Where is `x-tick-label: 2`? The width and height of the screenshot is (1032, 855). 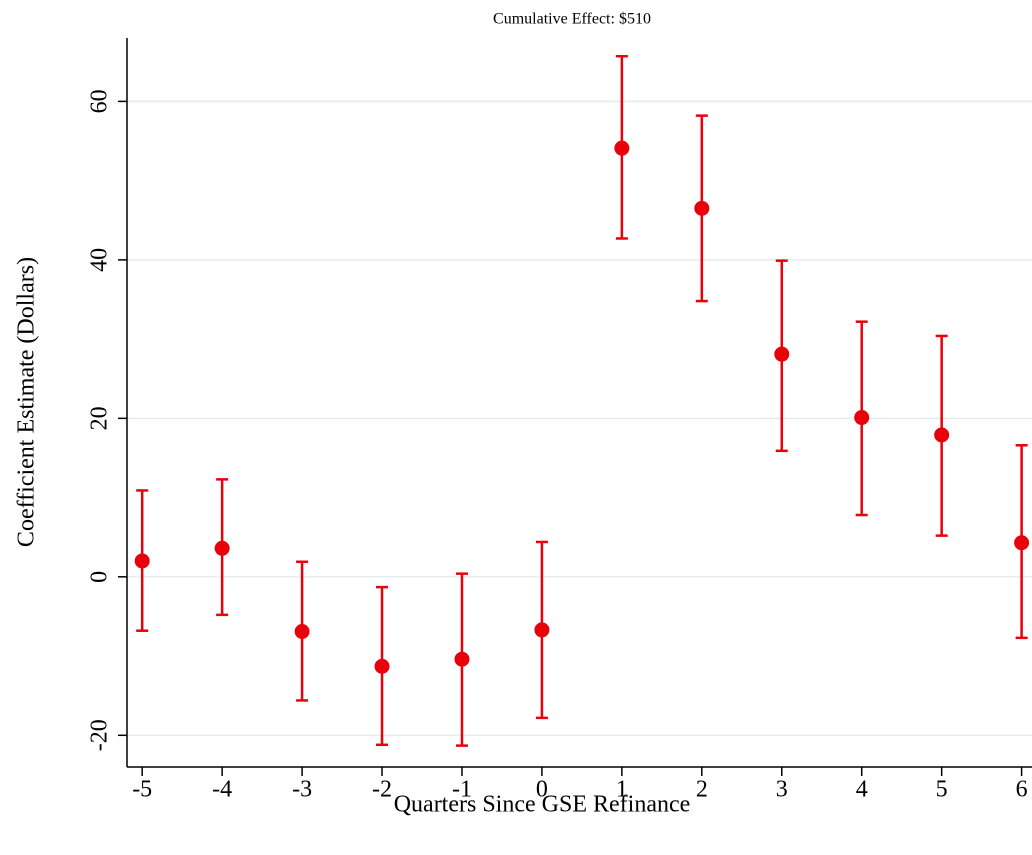 x-tick-label: 2 is located at coordinates (702, 790).